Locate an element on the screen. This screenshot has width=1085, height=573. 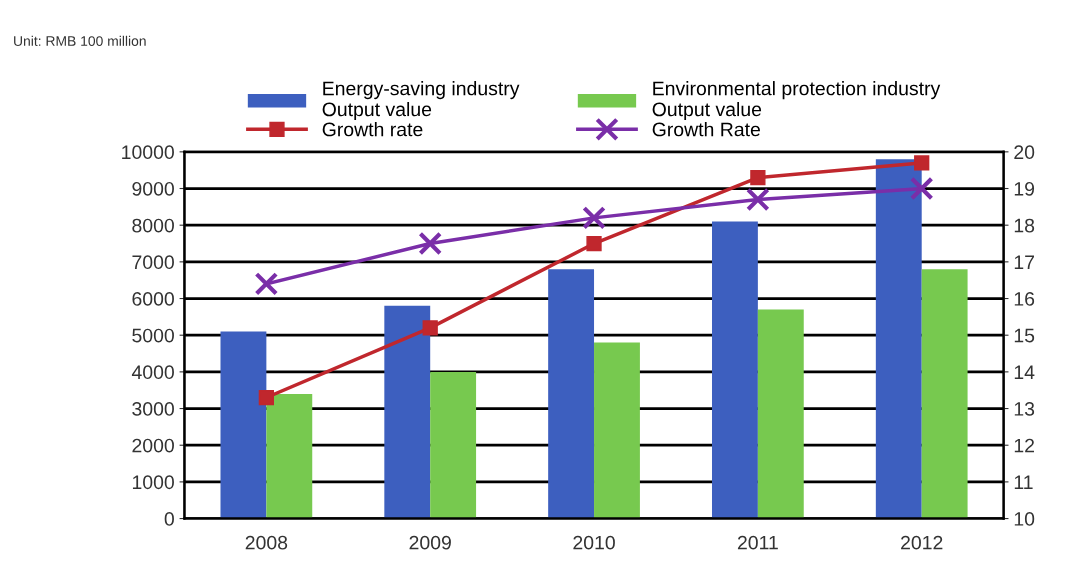
legend-label: Growth rate is located at coordinates (372, 129).